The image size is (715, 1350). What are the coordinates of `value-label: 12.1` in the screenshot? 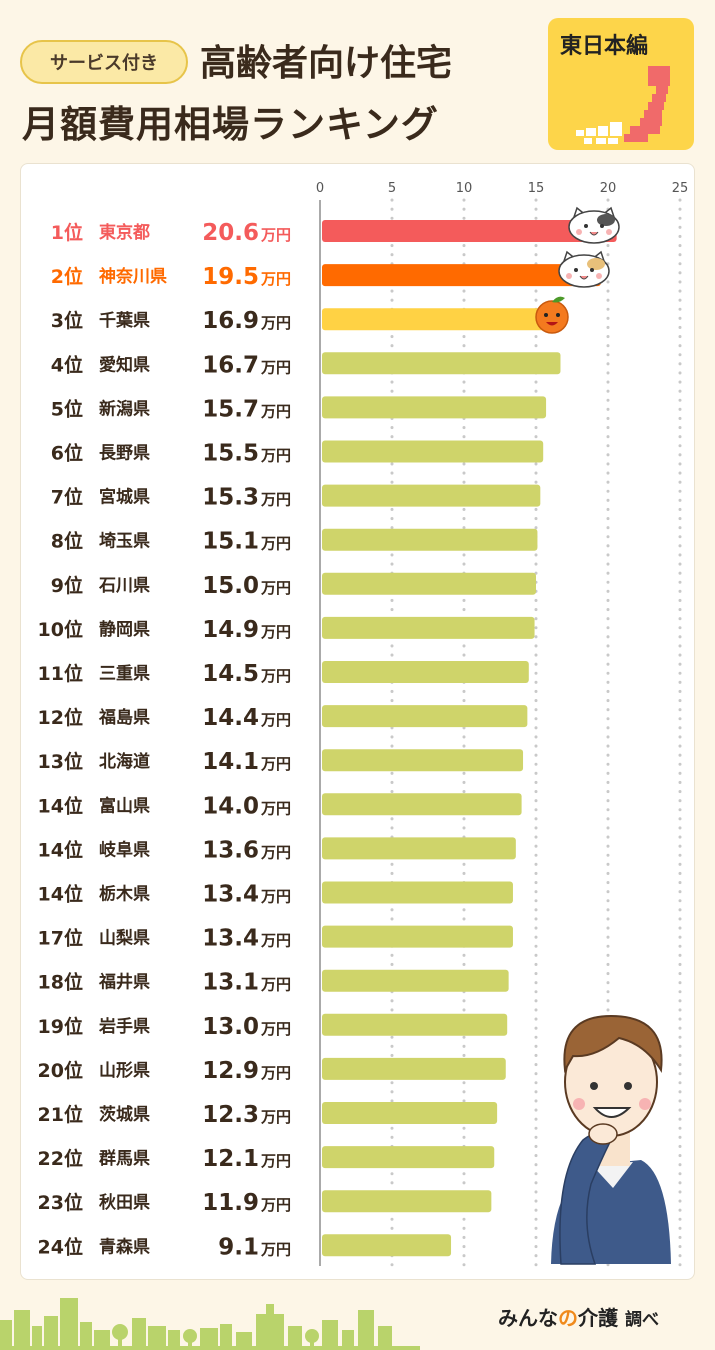 It's located at (230, 1159).